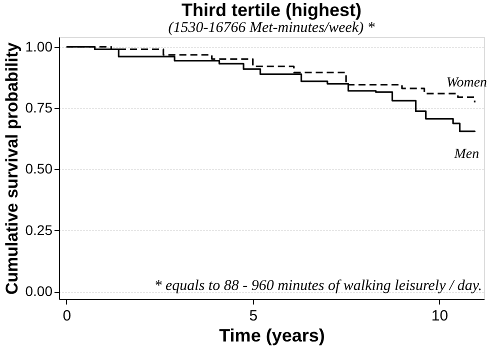 The image size is (490, 347). What do you see at coordinates (272, 336) in the screenshot?
I see `x-axis-title: Time (years)` at bounding box center [272, 336].